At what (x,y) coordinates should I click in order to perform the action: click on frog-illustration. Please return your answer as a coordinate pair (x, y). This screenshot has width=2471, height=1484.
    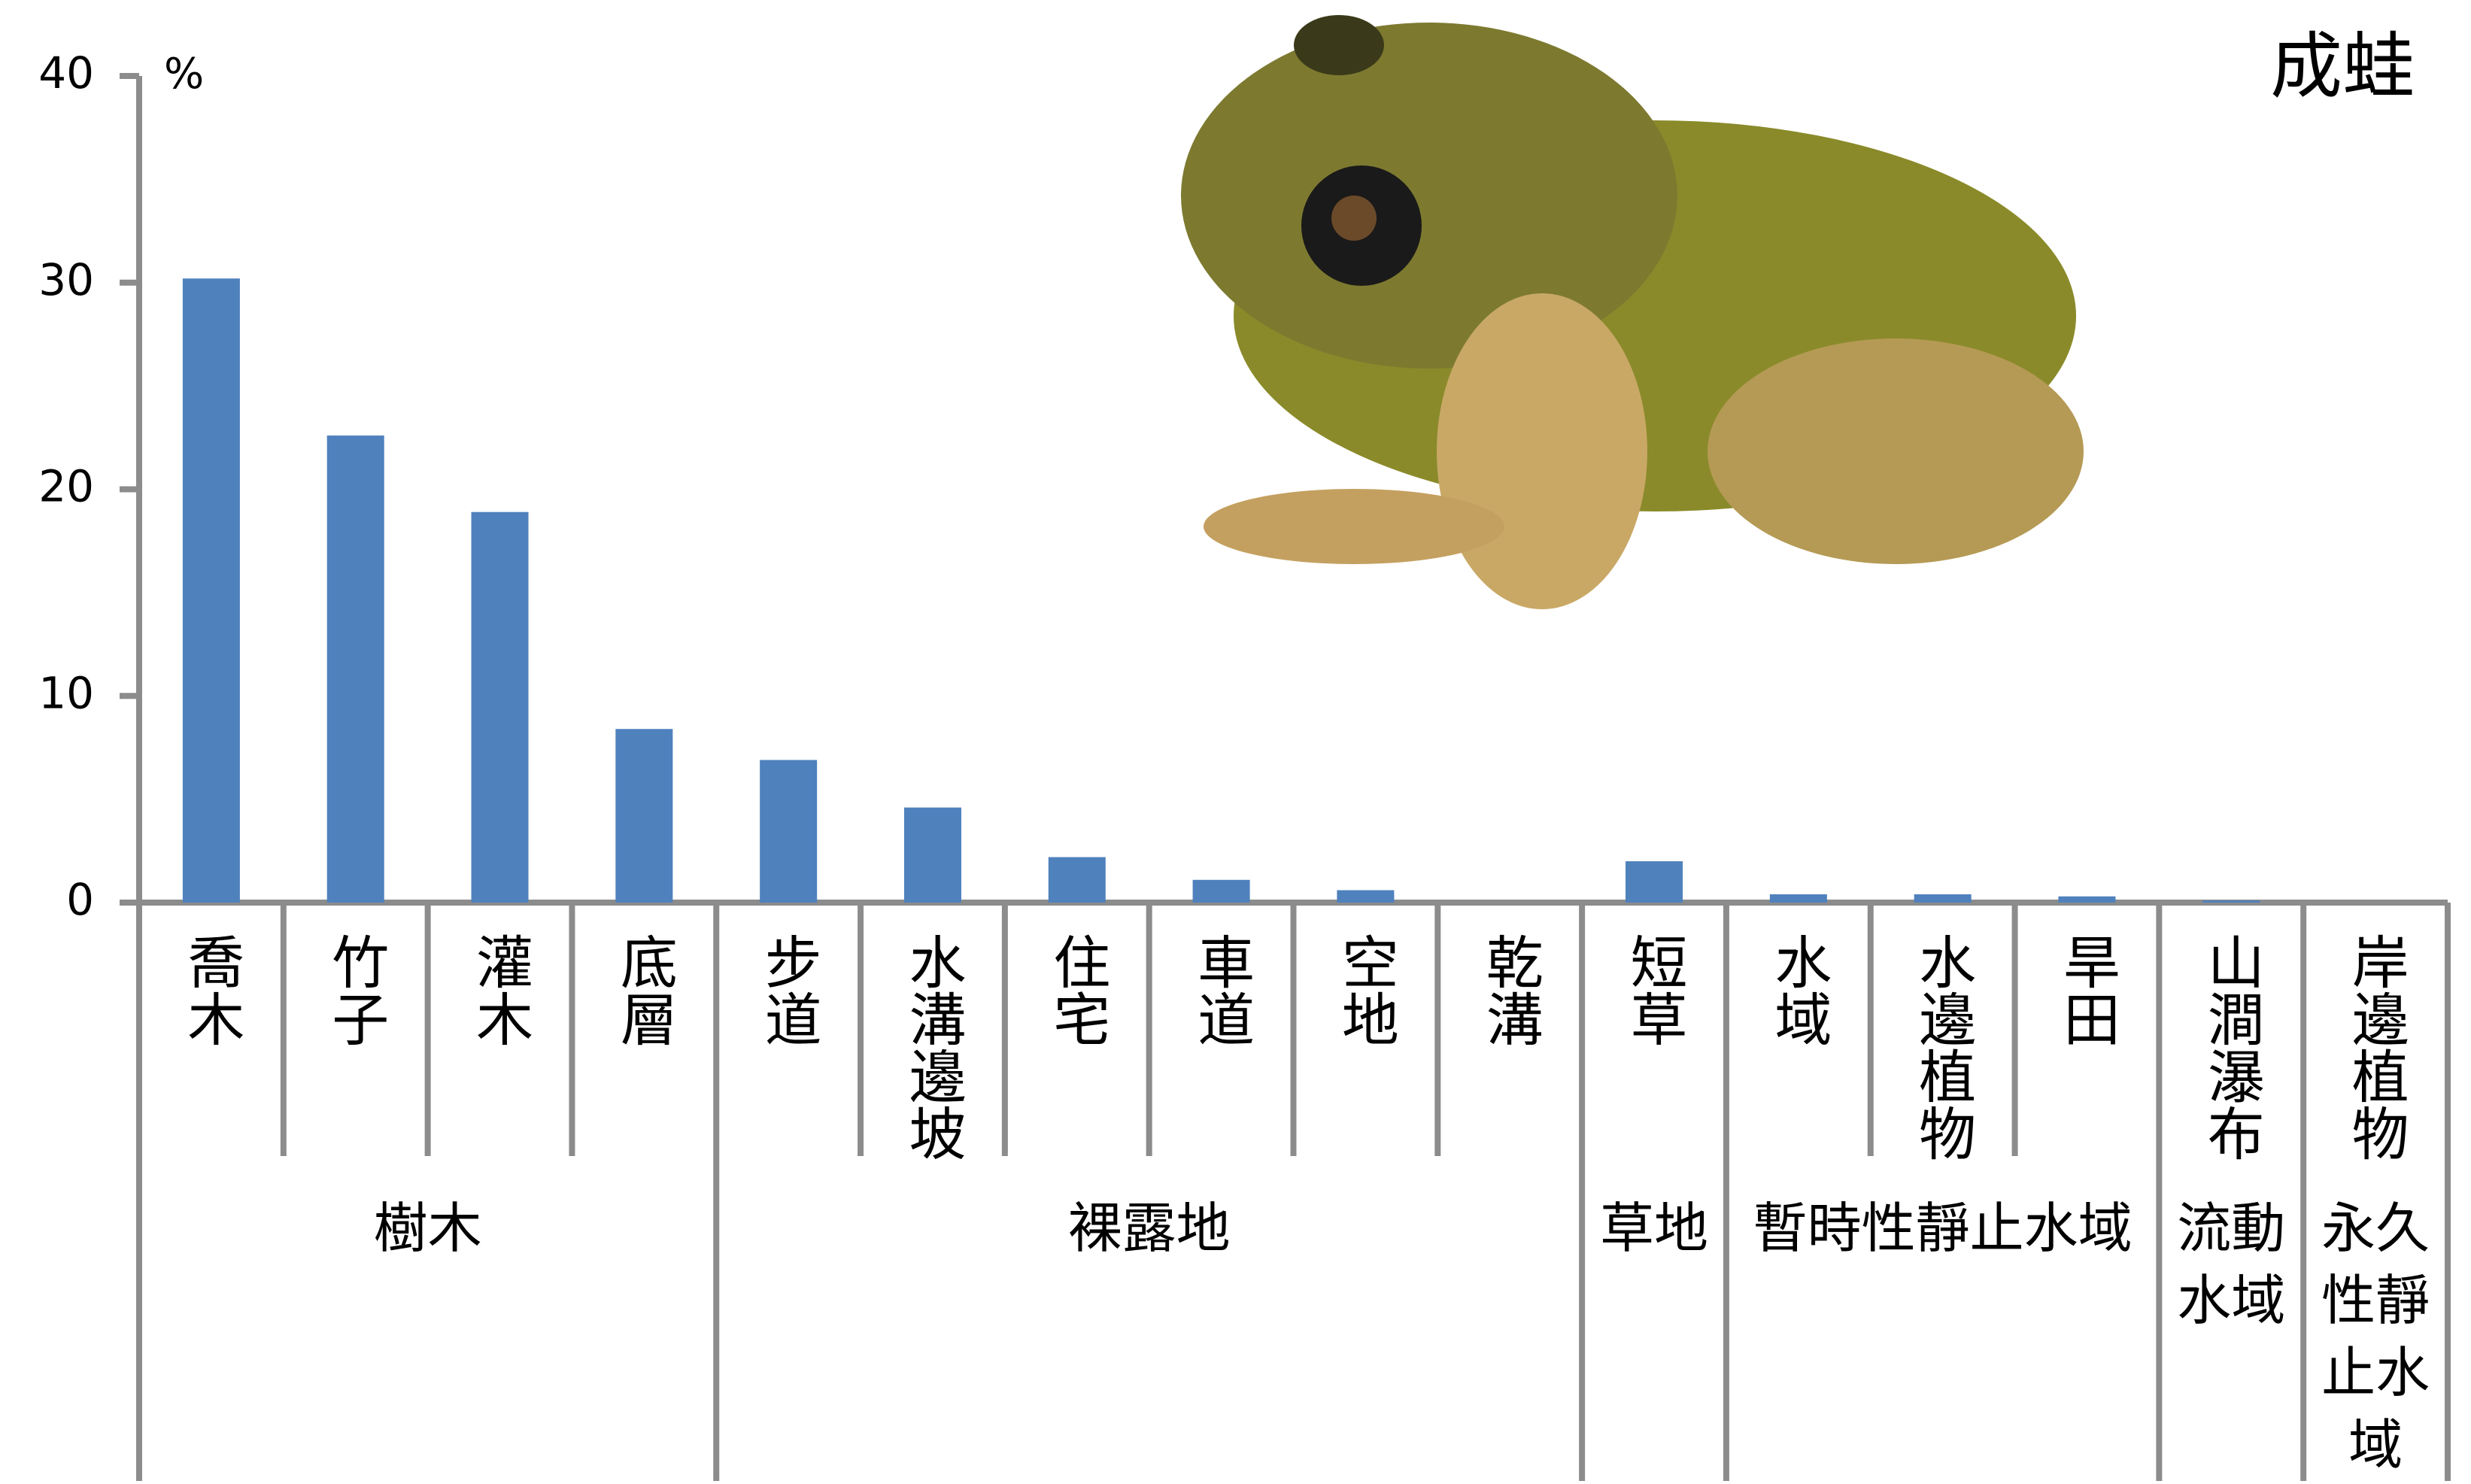
    Looking at the image, I should click on (1632, 312).